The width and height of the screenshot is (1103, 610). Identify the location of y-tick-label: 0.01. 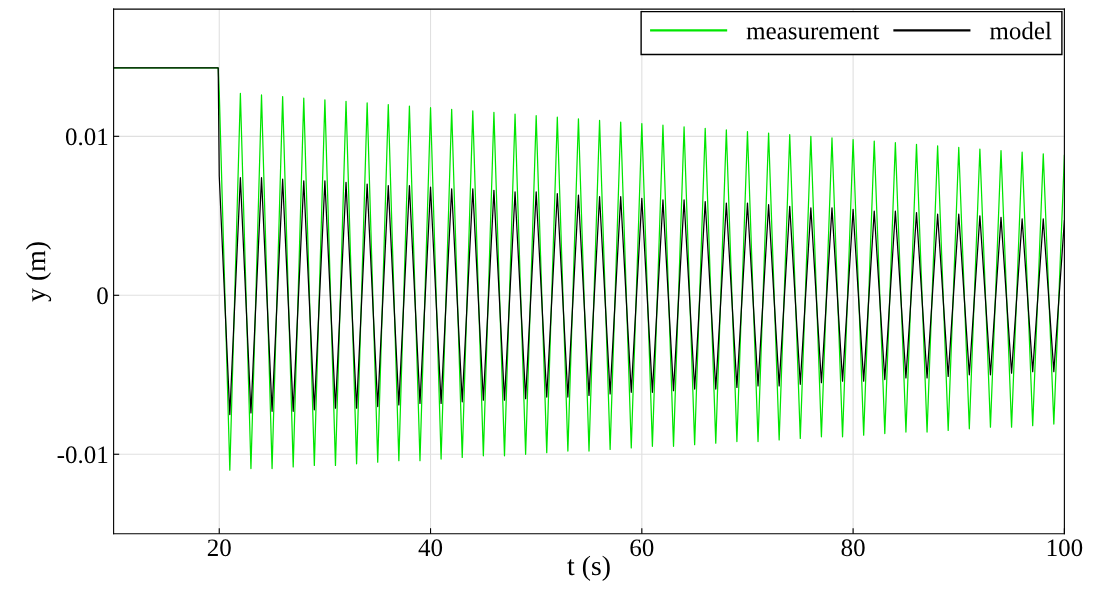
(86, 137).